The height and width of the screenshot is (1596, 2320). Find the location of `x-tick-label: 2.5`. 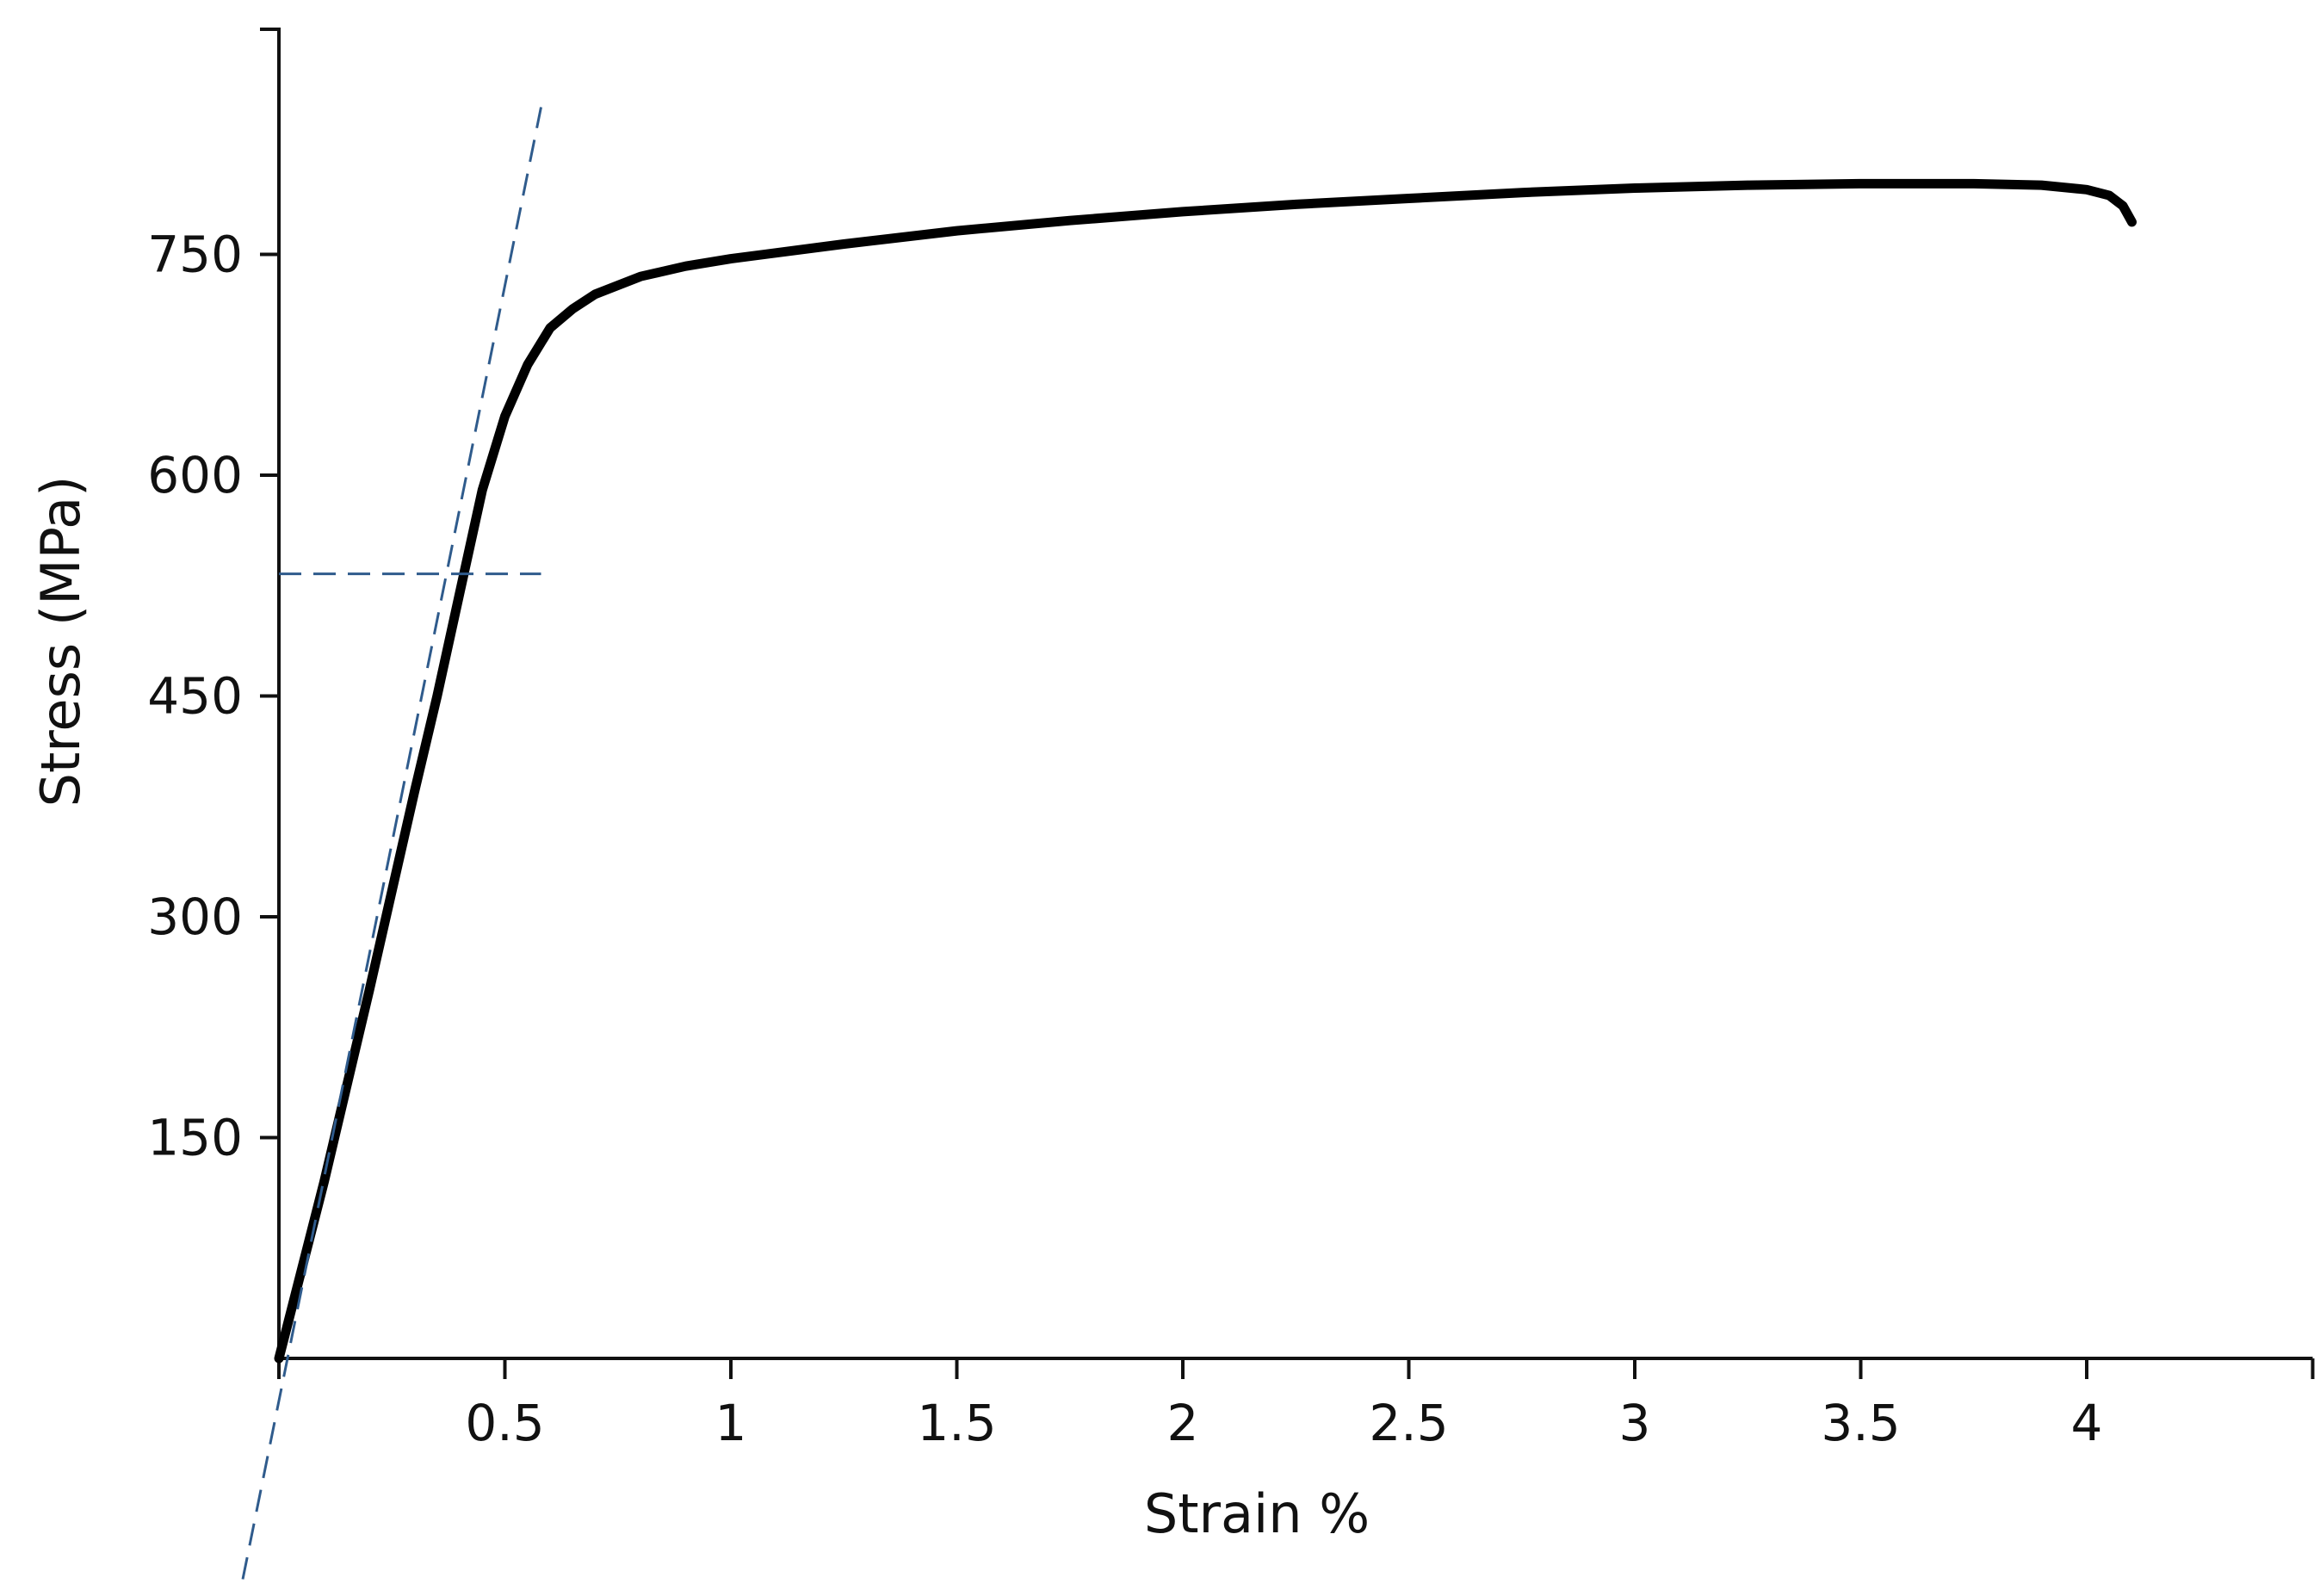

x-tick-label: 2.5 is located at coordinates (1408, 1423).